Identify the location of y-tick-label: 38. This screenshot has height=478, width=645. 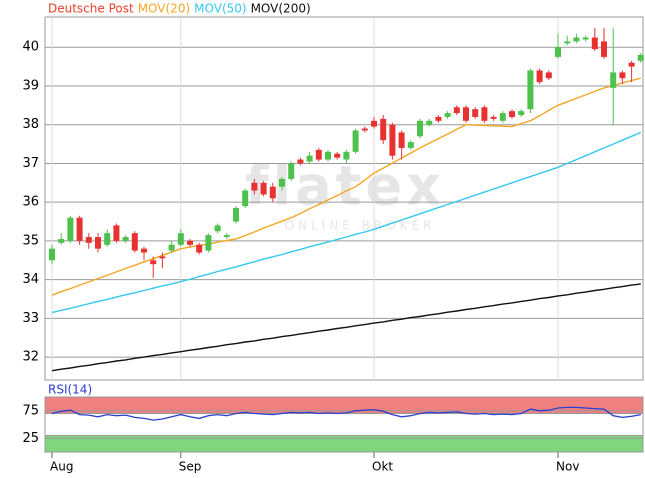
(30, 124).